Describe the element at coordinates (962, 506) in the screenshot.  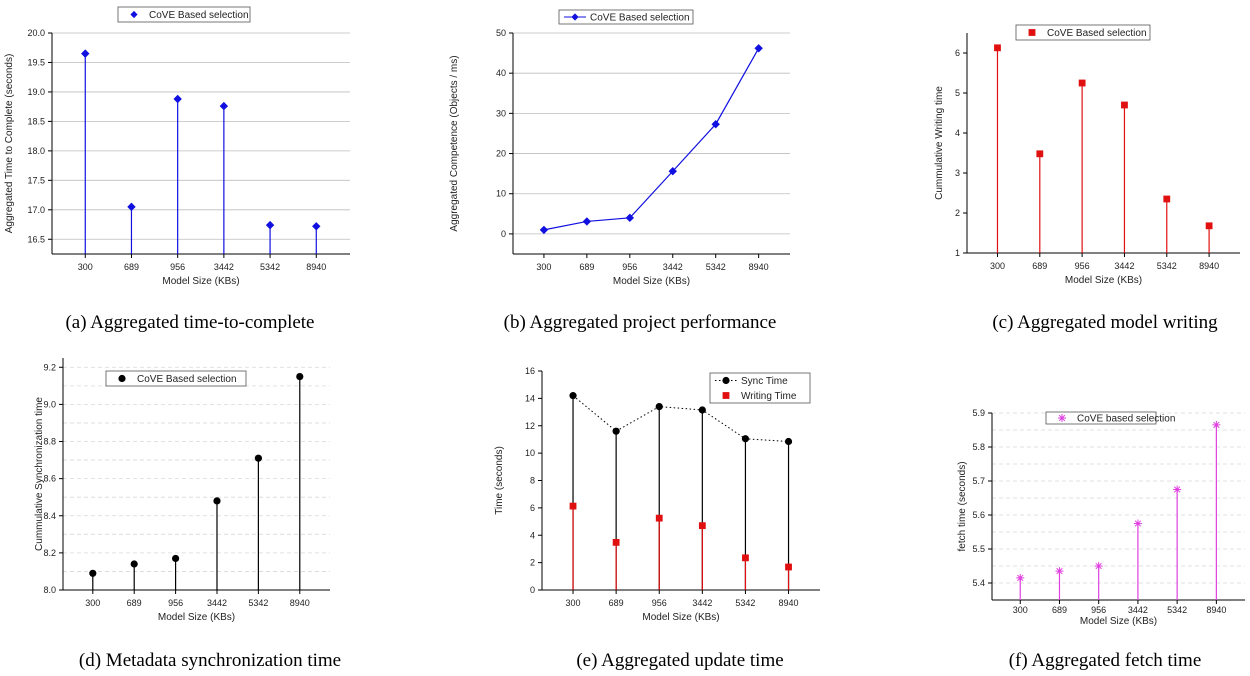
I see `y-axis-label: fetch time (seconds)` at that location.